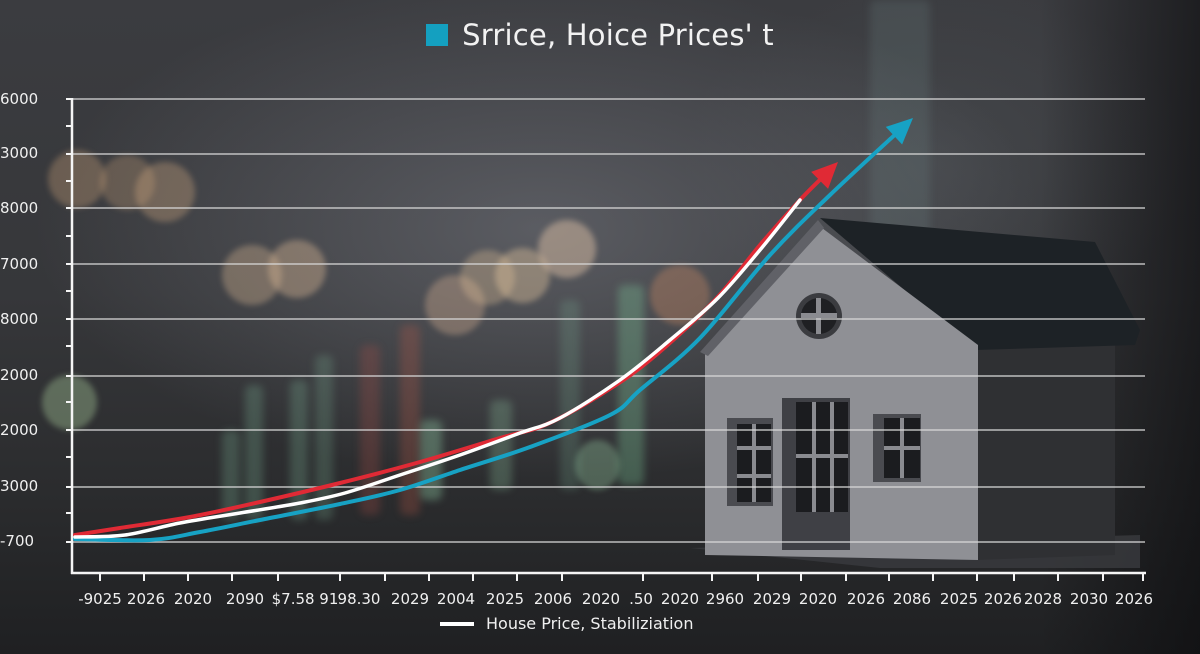 This screenshot has height=654, width=1200. Describe the element at coordinates (437, 35) in the screenshot. I see `title-marker-icon` at that location.